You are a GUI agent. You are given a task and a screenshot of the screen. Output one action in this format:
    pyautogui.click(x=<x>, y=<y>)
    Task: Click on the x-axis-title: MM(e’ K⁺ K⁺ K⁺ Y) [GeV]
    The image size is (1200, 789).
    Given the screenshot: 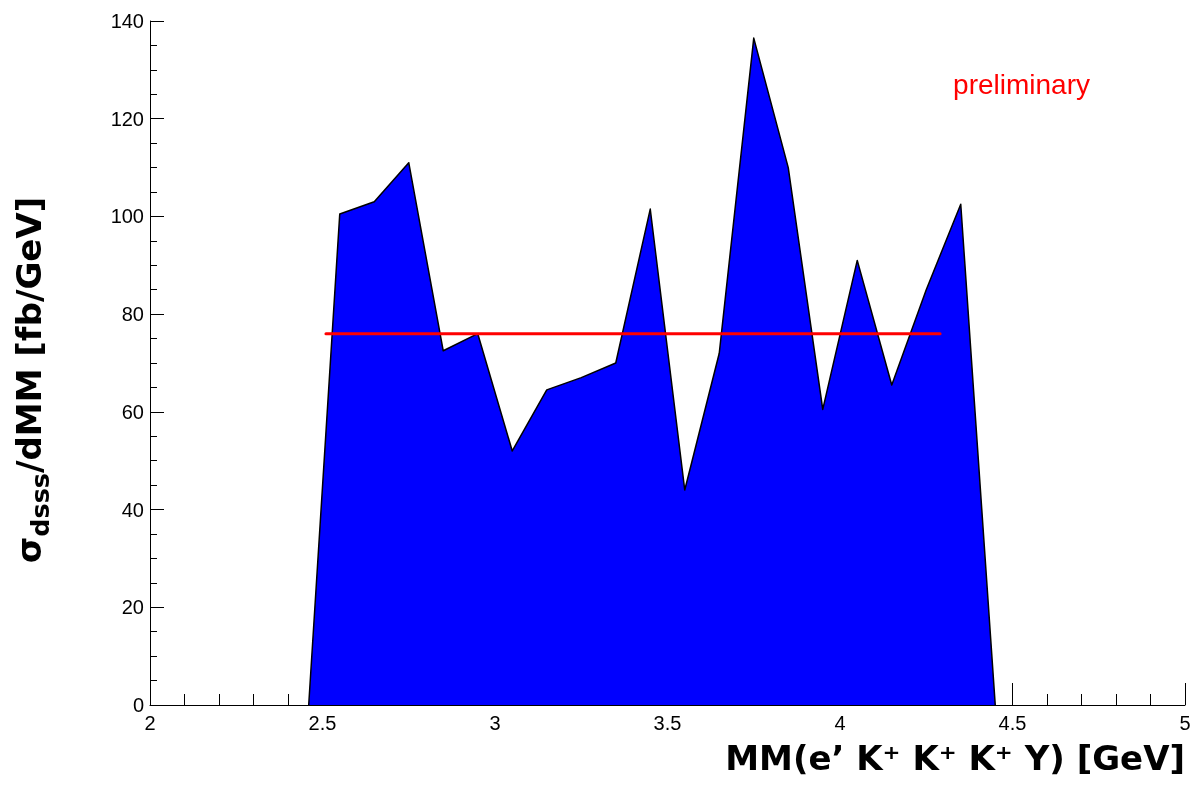 What is the action you would take?
    pyautogui.click(x=955, y=758)
    